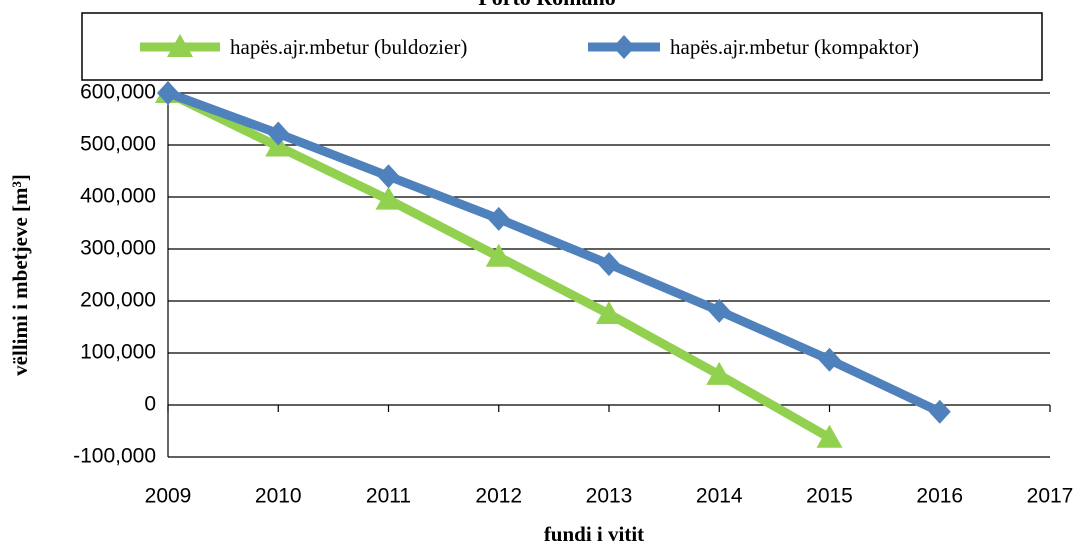 This screenshot has width=1081, height=548. What do you see at coordinates (118, 248) in the screenshot?
I see `y-tick-label: 300,000` at bounding box center [118, 248].